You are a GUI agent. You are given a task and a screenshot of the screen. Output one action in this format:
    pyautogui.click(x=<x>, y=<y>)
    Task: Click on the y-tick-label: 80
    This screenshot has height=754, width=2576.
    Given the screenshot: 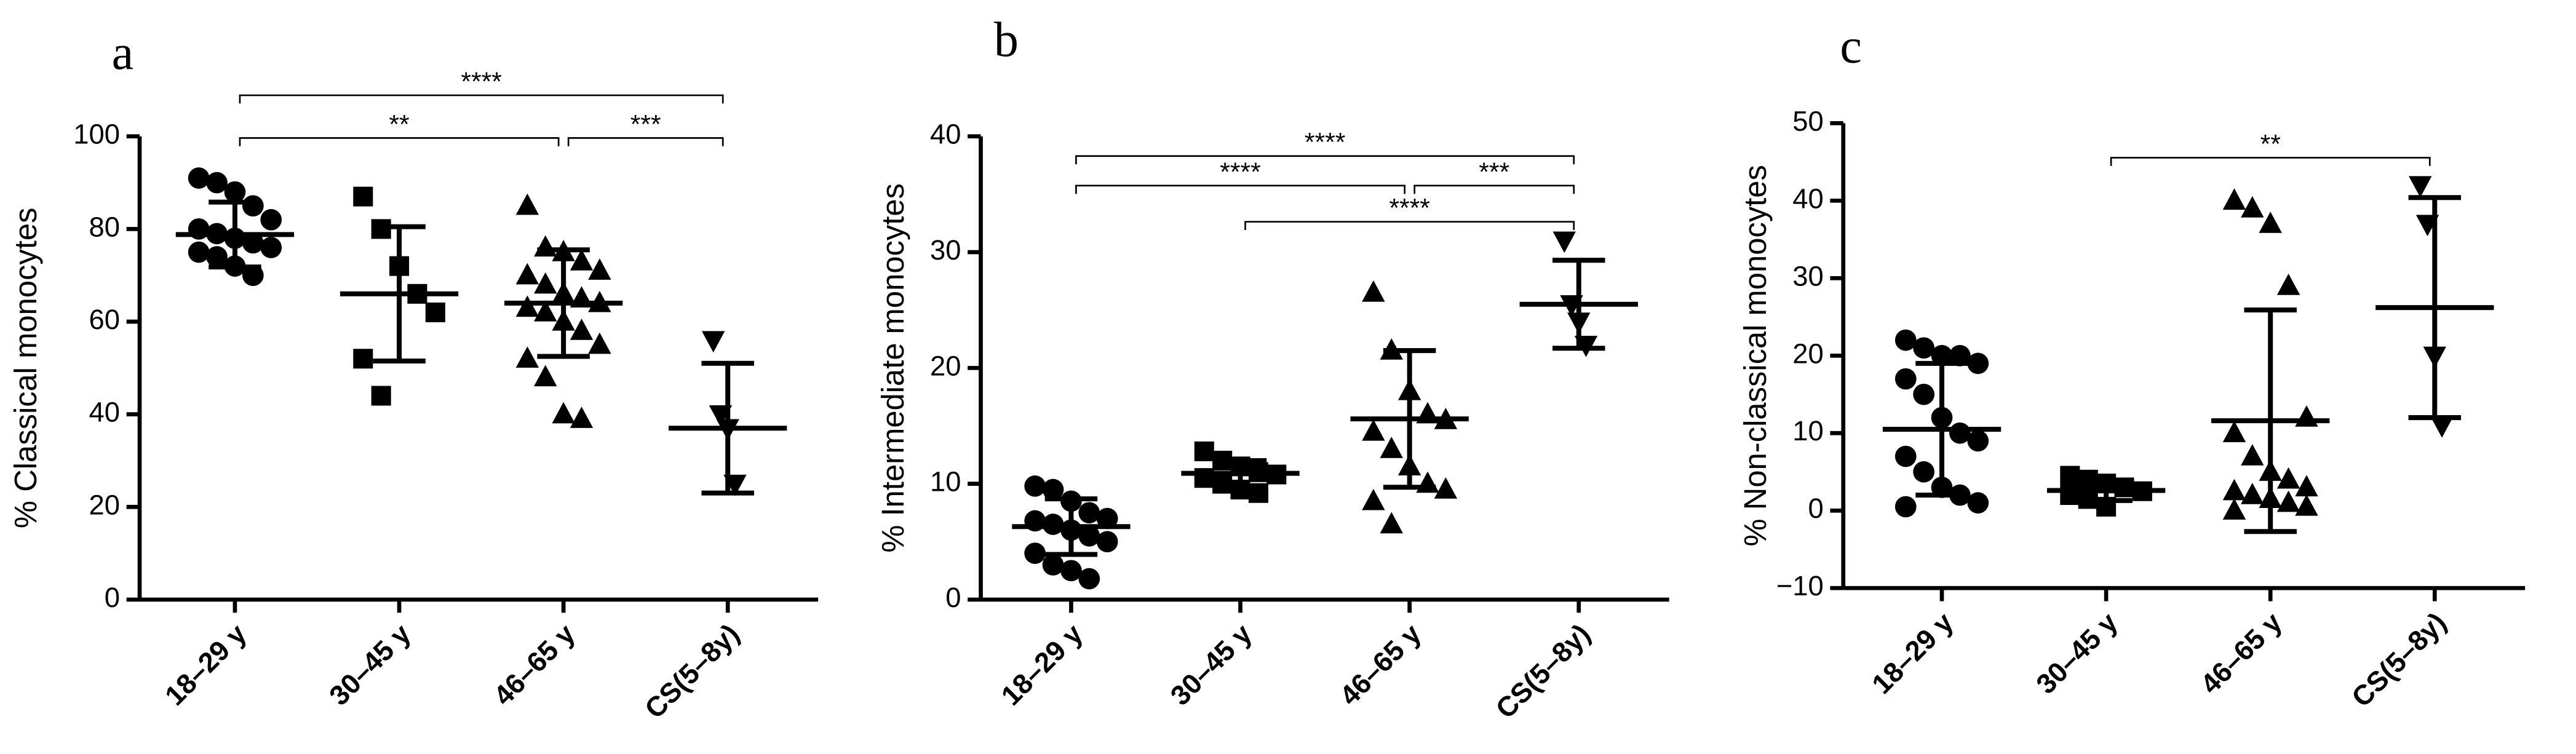 What is the action you would take?
    pyautogui.click(x=104, y=227)
    